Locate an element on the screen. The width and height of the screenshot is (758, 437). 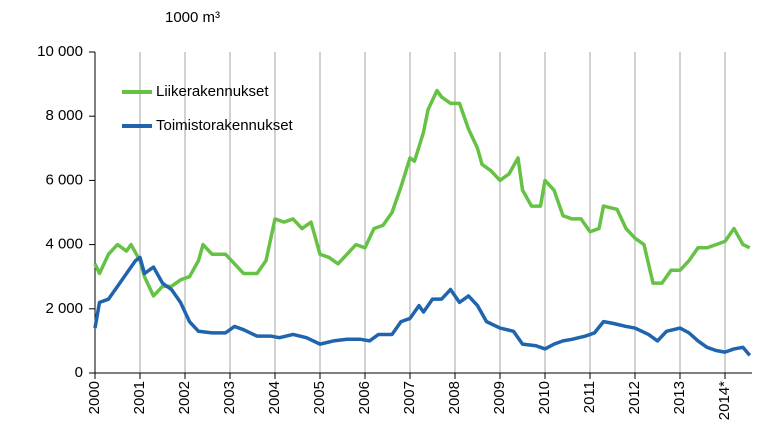
x-tick-label: 2005 is located at coordinates (319, 397).